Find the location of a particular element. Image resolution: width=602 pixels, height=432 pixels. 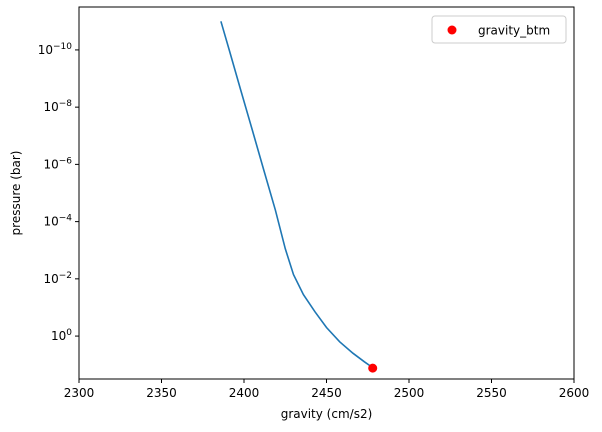

x-tick-label: 2350 is located at coordinates (161, 393).